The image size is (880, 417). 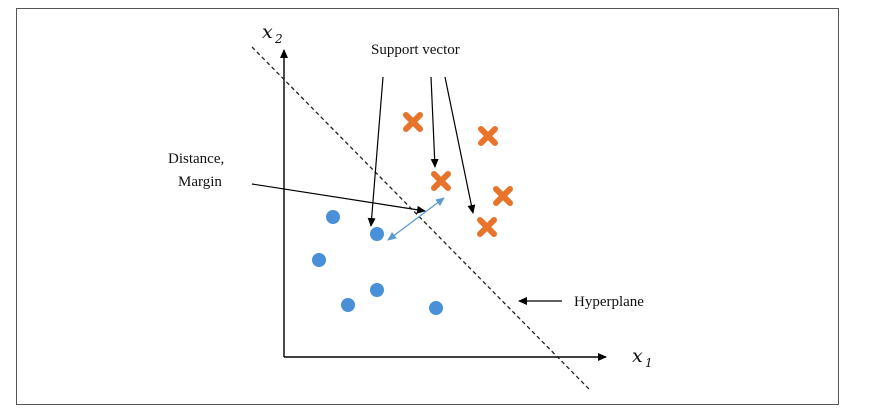 I want to click on class-cross-points, so click(x=458, y=174).